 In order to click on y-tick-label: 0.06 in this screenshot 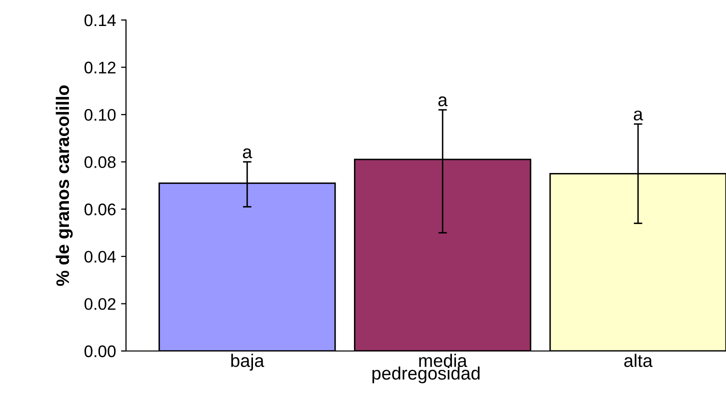, I will do `click(100, 210)`.